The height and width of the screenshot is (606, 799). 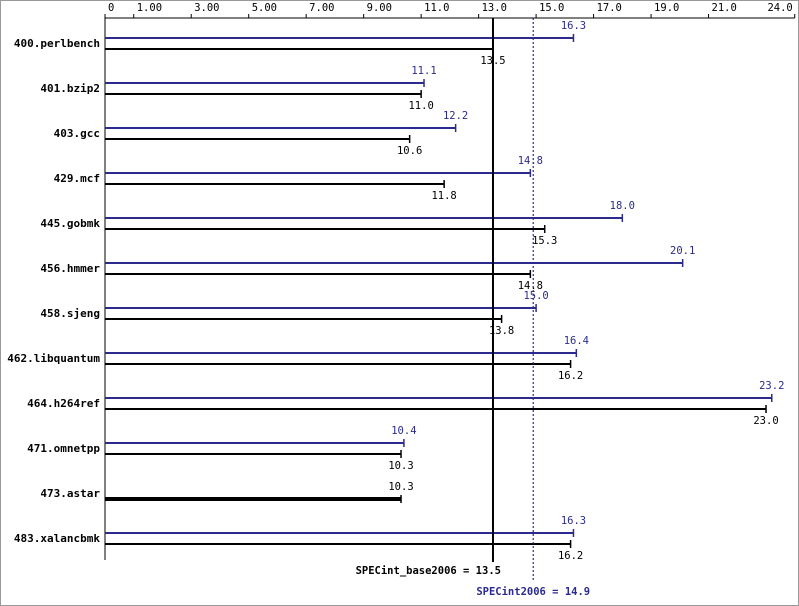 I want to click on value-label: 11.1, so click(x=423, y=71).